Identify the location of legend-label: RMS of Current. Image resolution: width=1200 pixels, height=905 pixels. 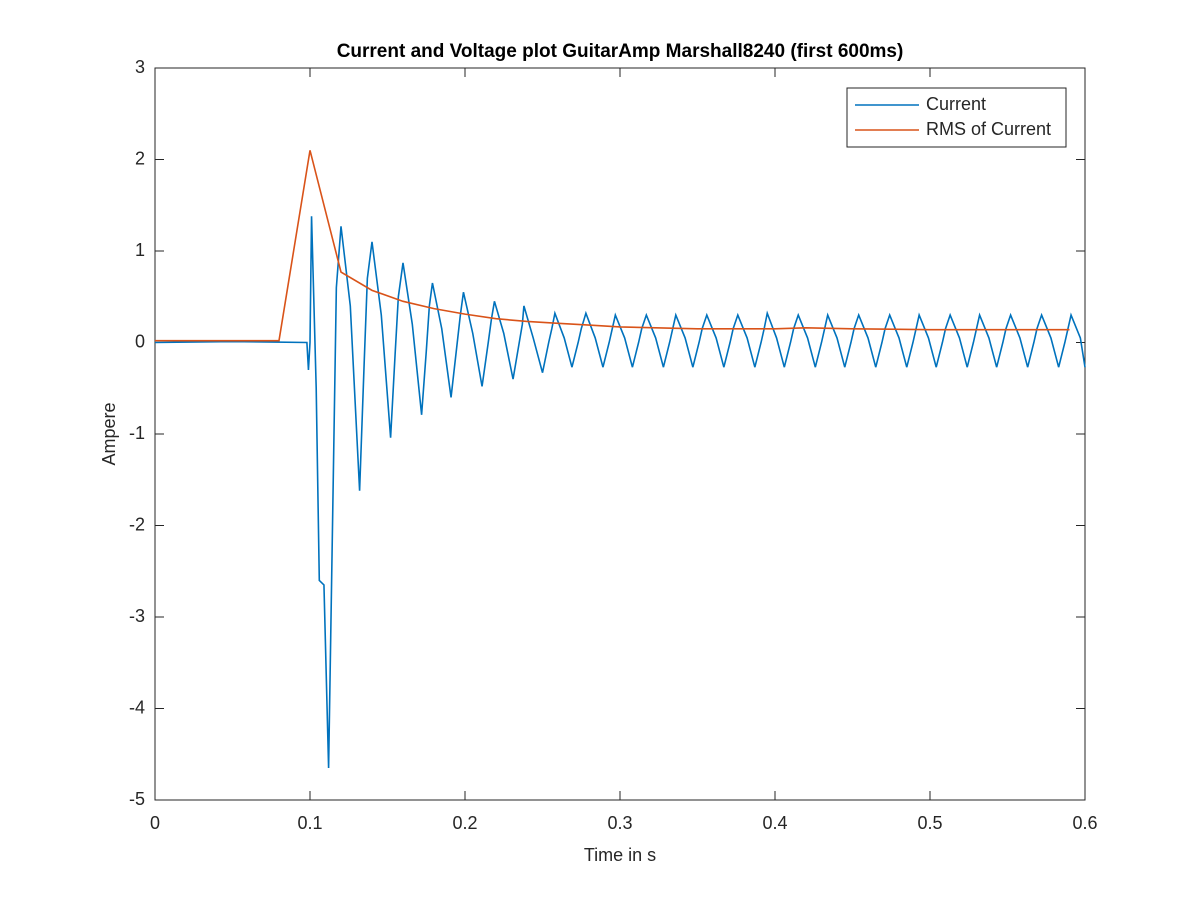
(988, 129).